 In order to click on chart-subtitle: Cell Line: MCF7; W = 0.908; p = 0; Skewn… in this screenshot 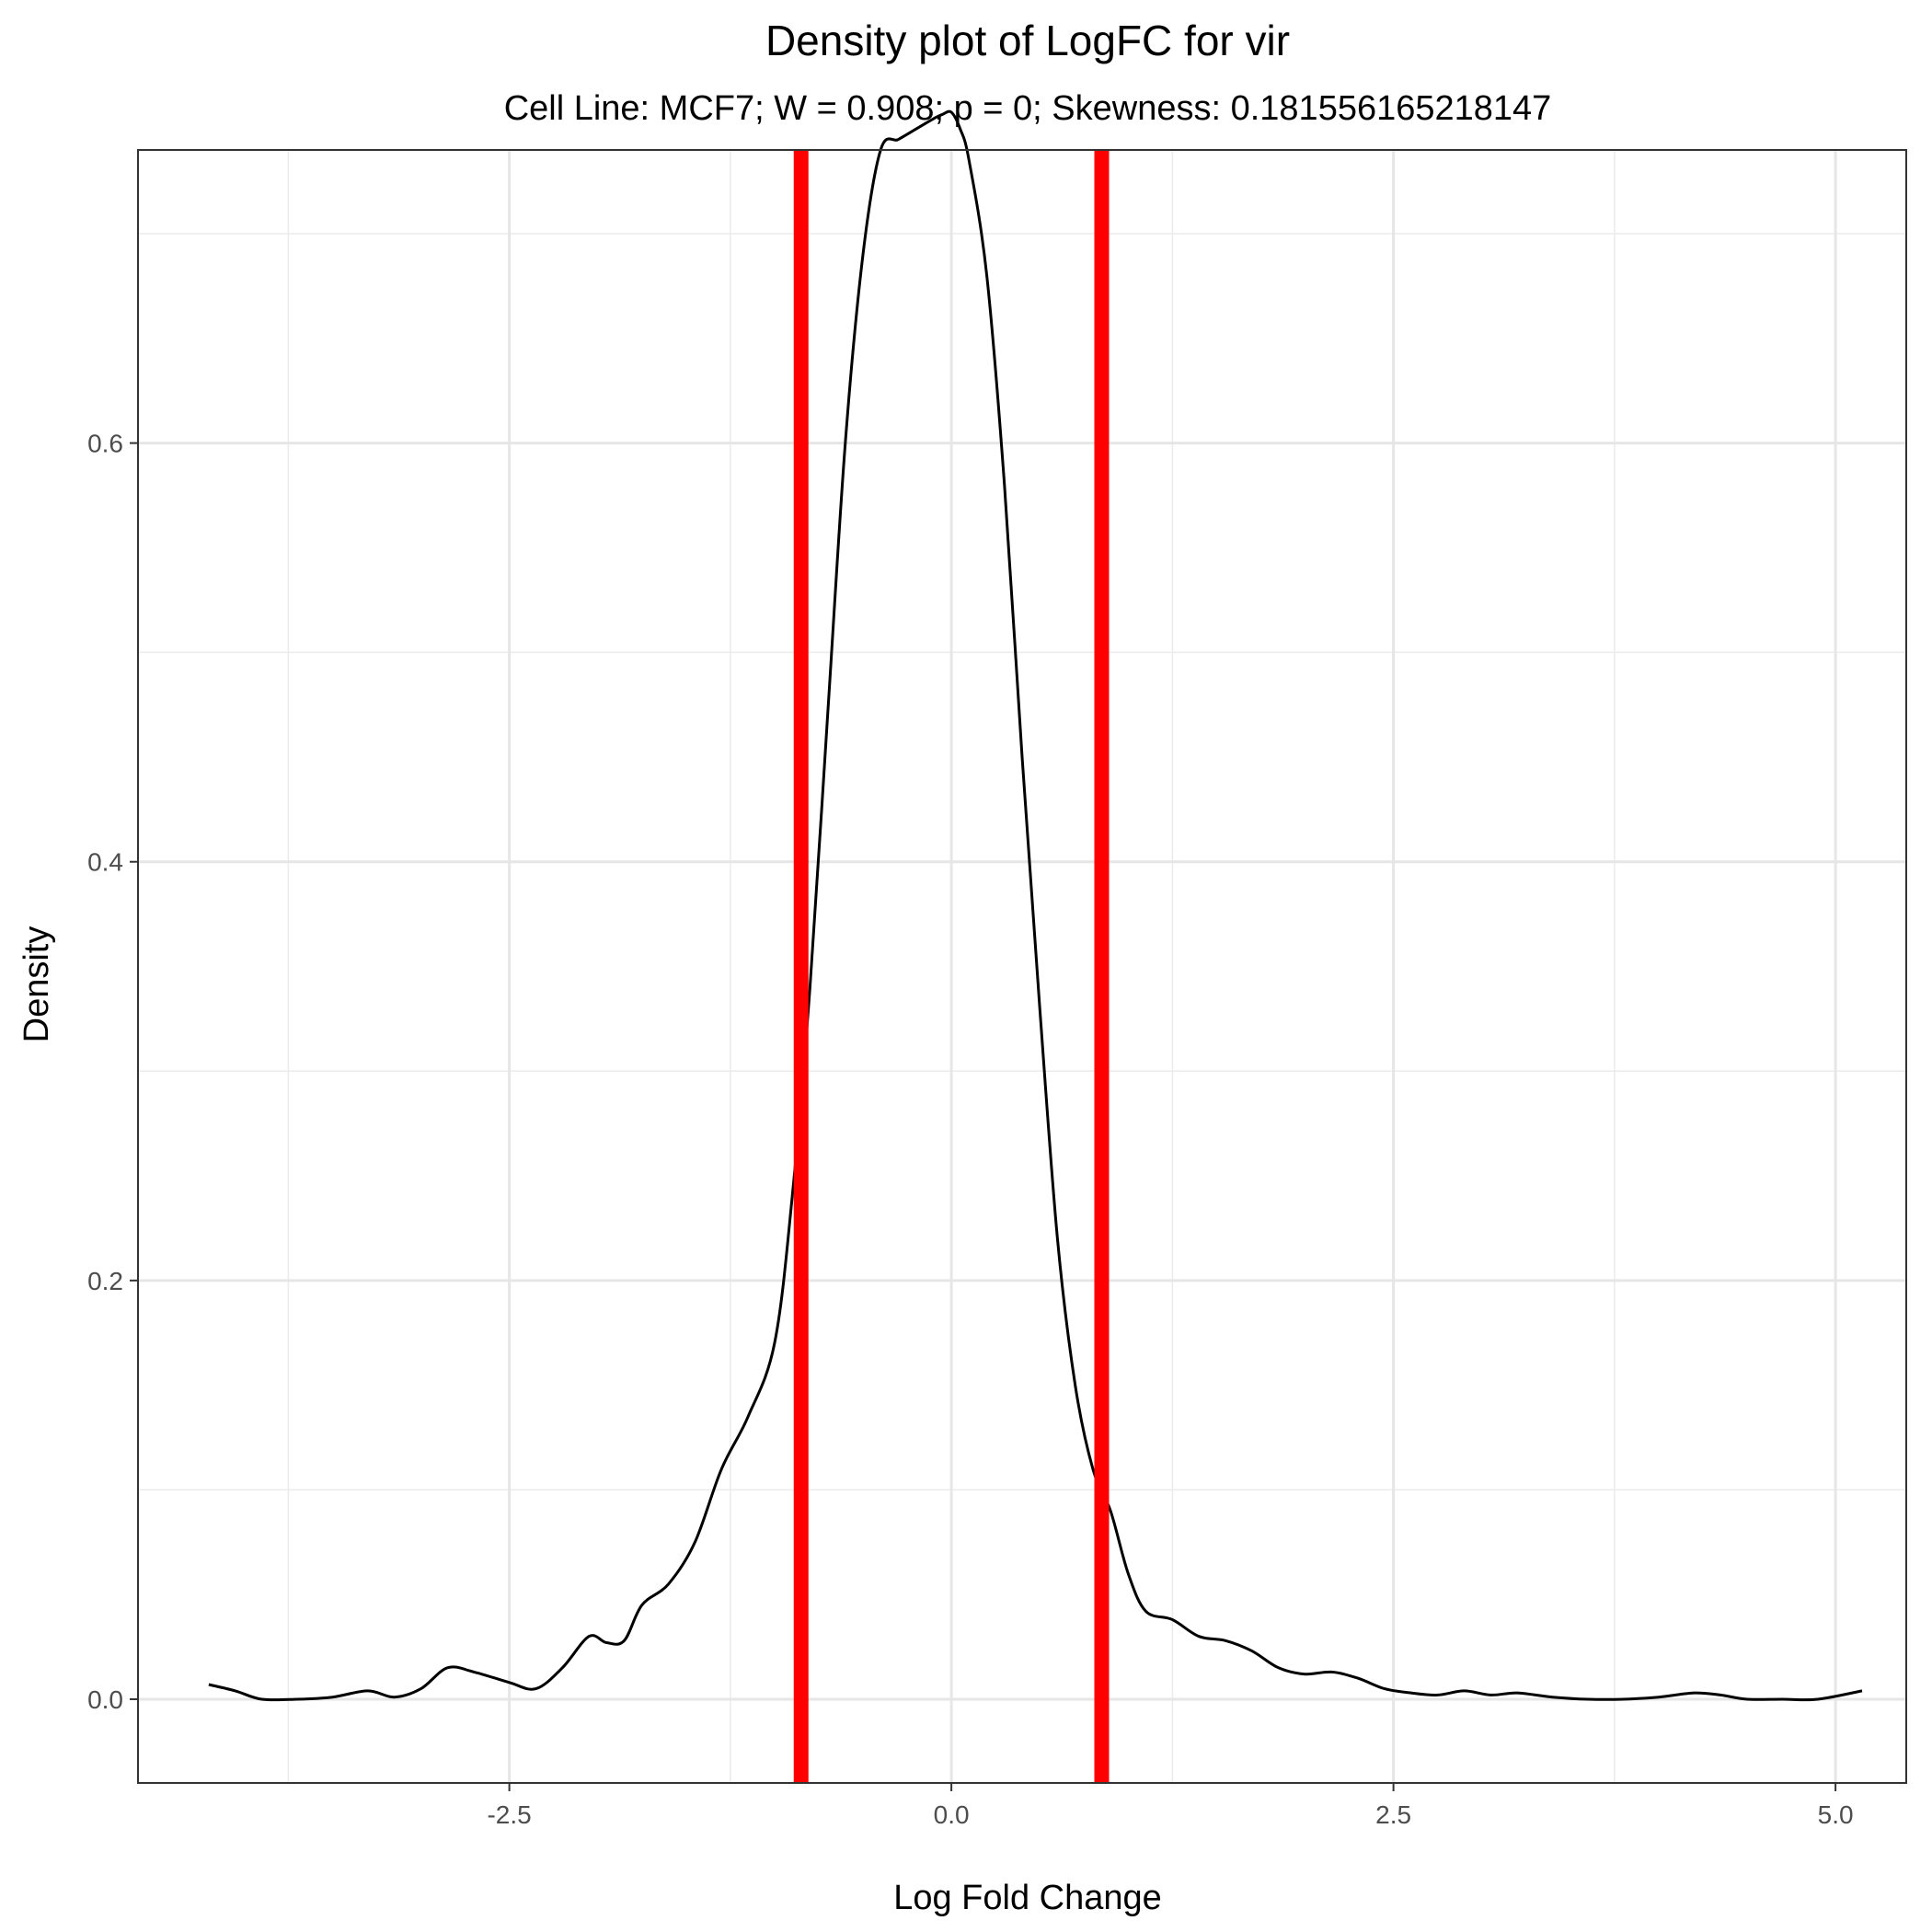, I will do `click(1028, 108)`.